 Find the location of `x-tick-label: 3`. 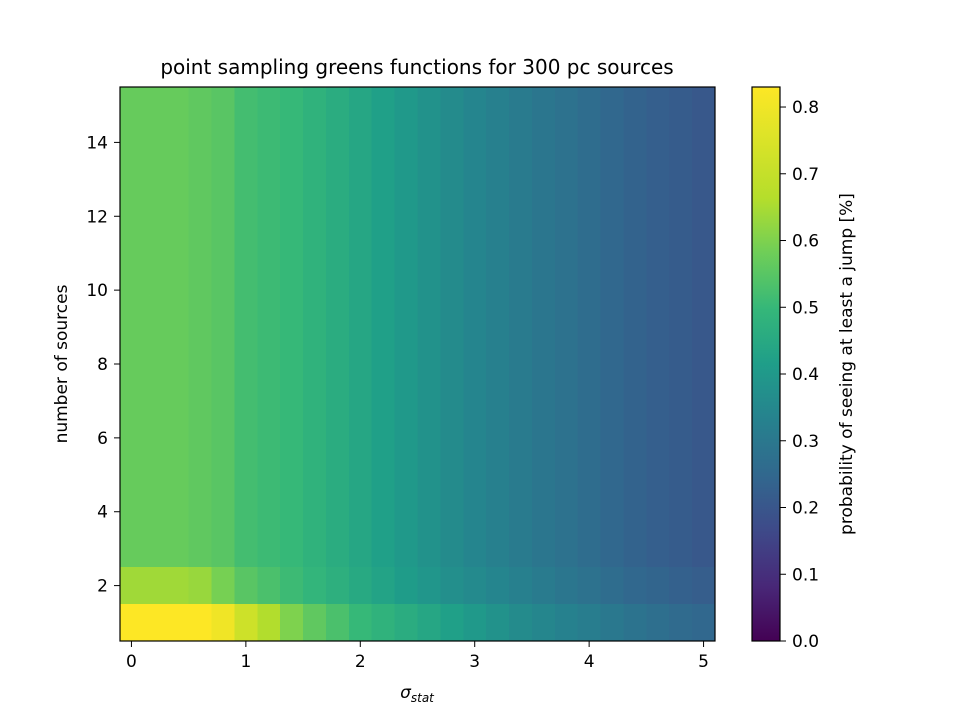

x-tick-label: 3 is located at coordinates (474, 662).